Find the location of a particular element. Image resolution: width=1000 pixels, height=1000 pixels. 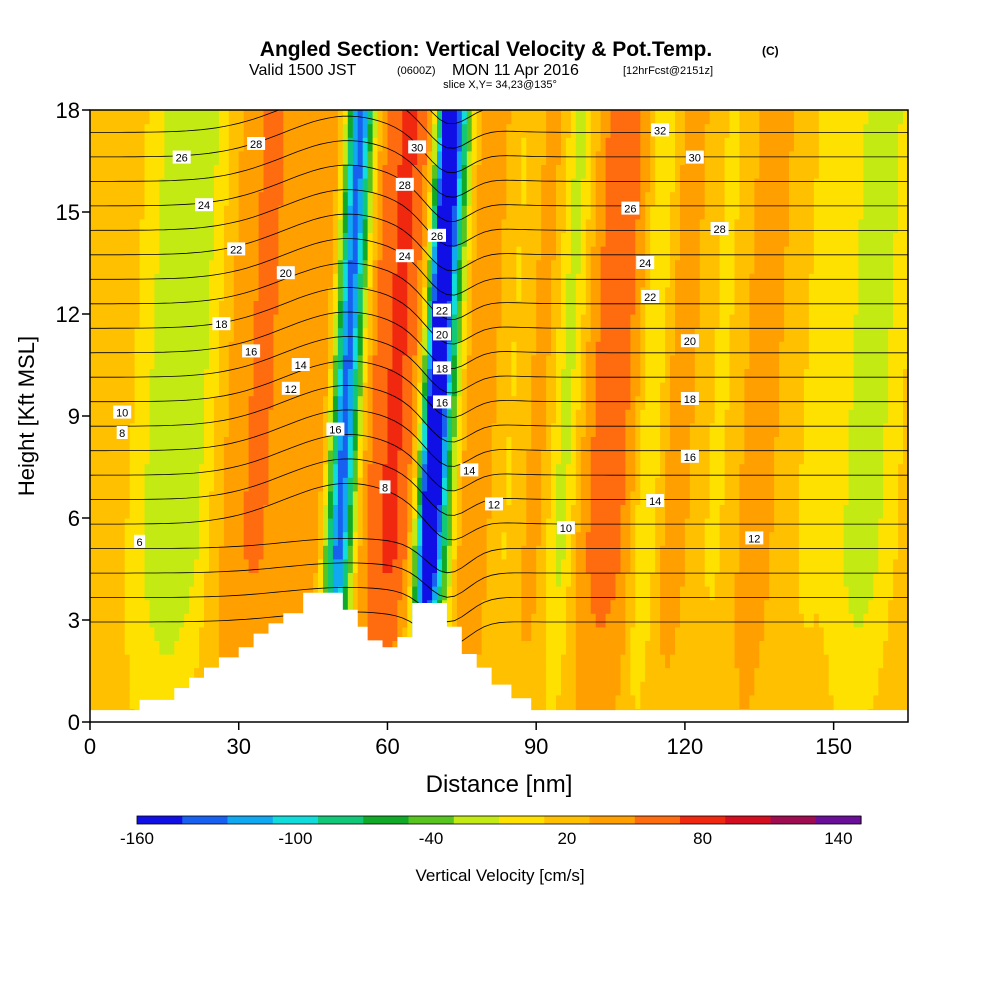

colorbar-tick-label: -160 is located at coordinates (137, 838).